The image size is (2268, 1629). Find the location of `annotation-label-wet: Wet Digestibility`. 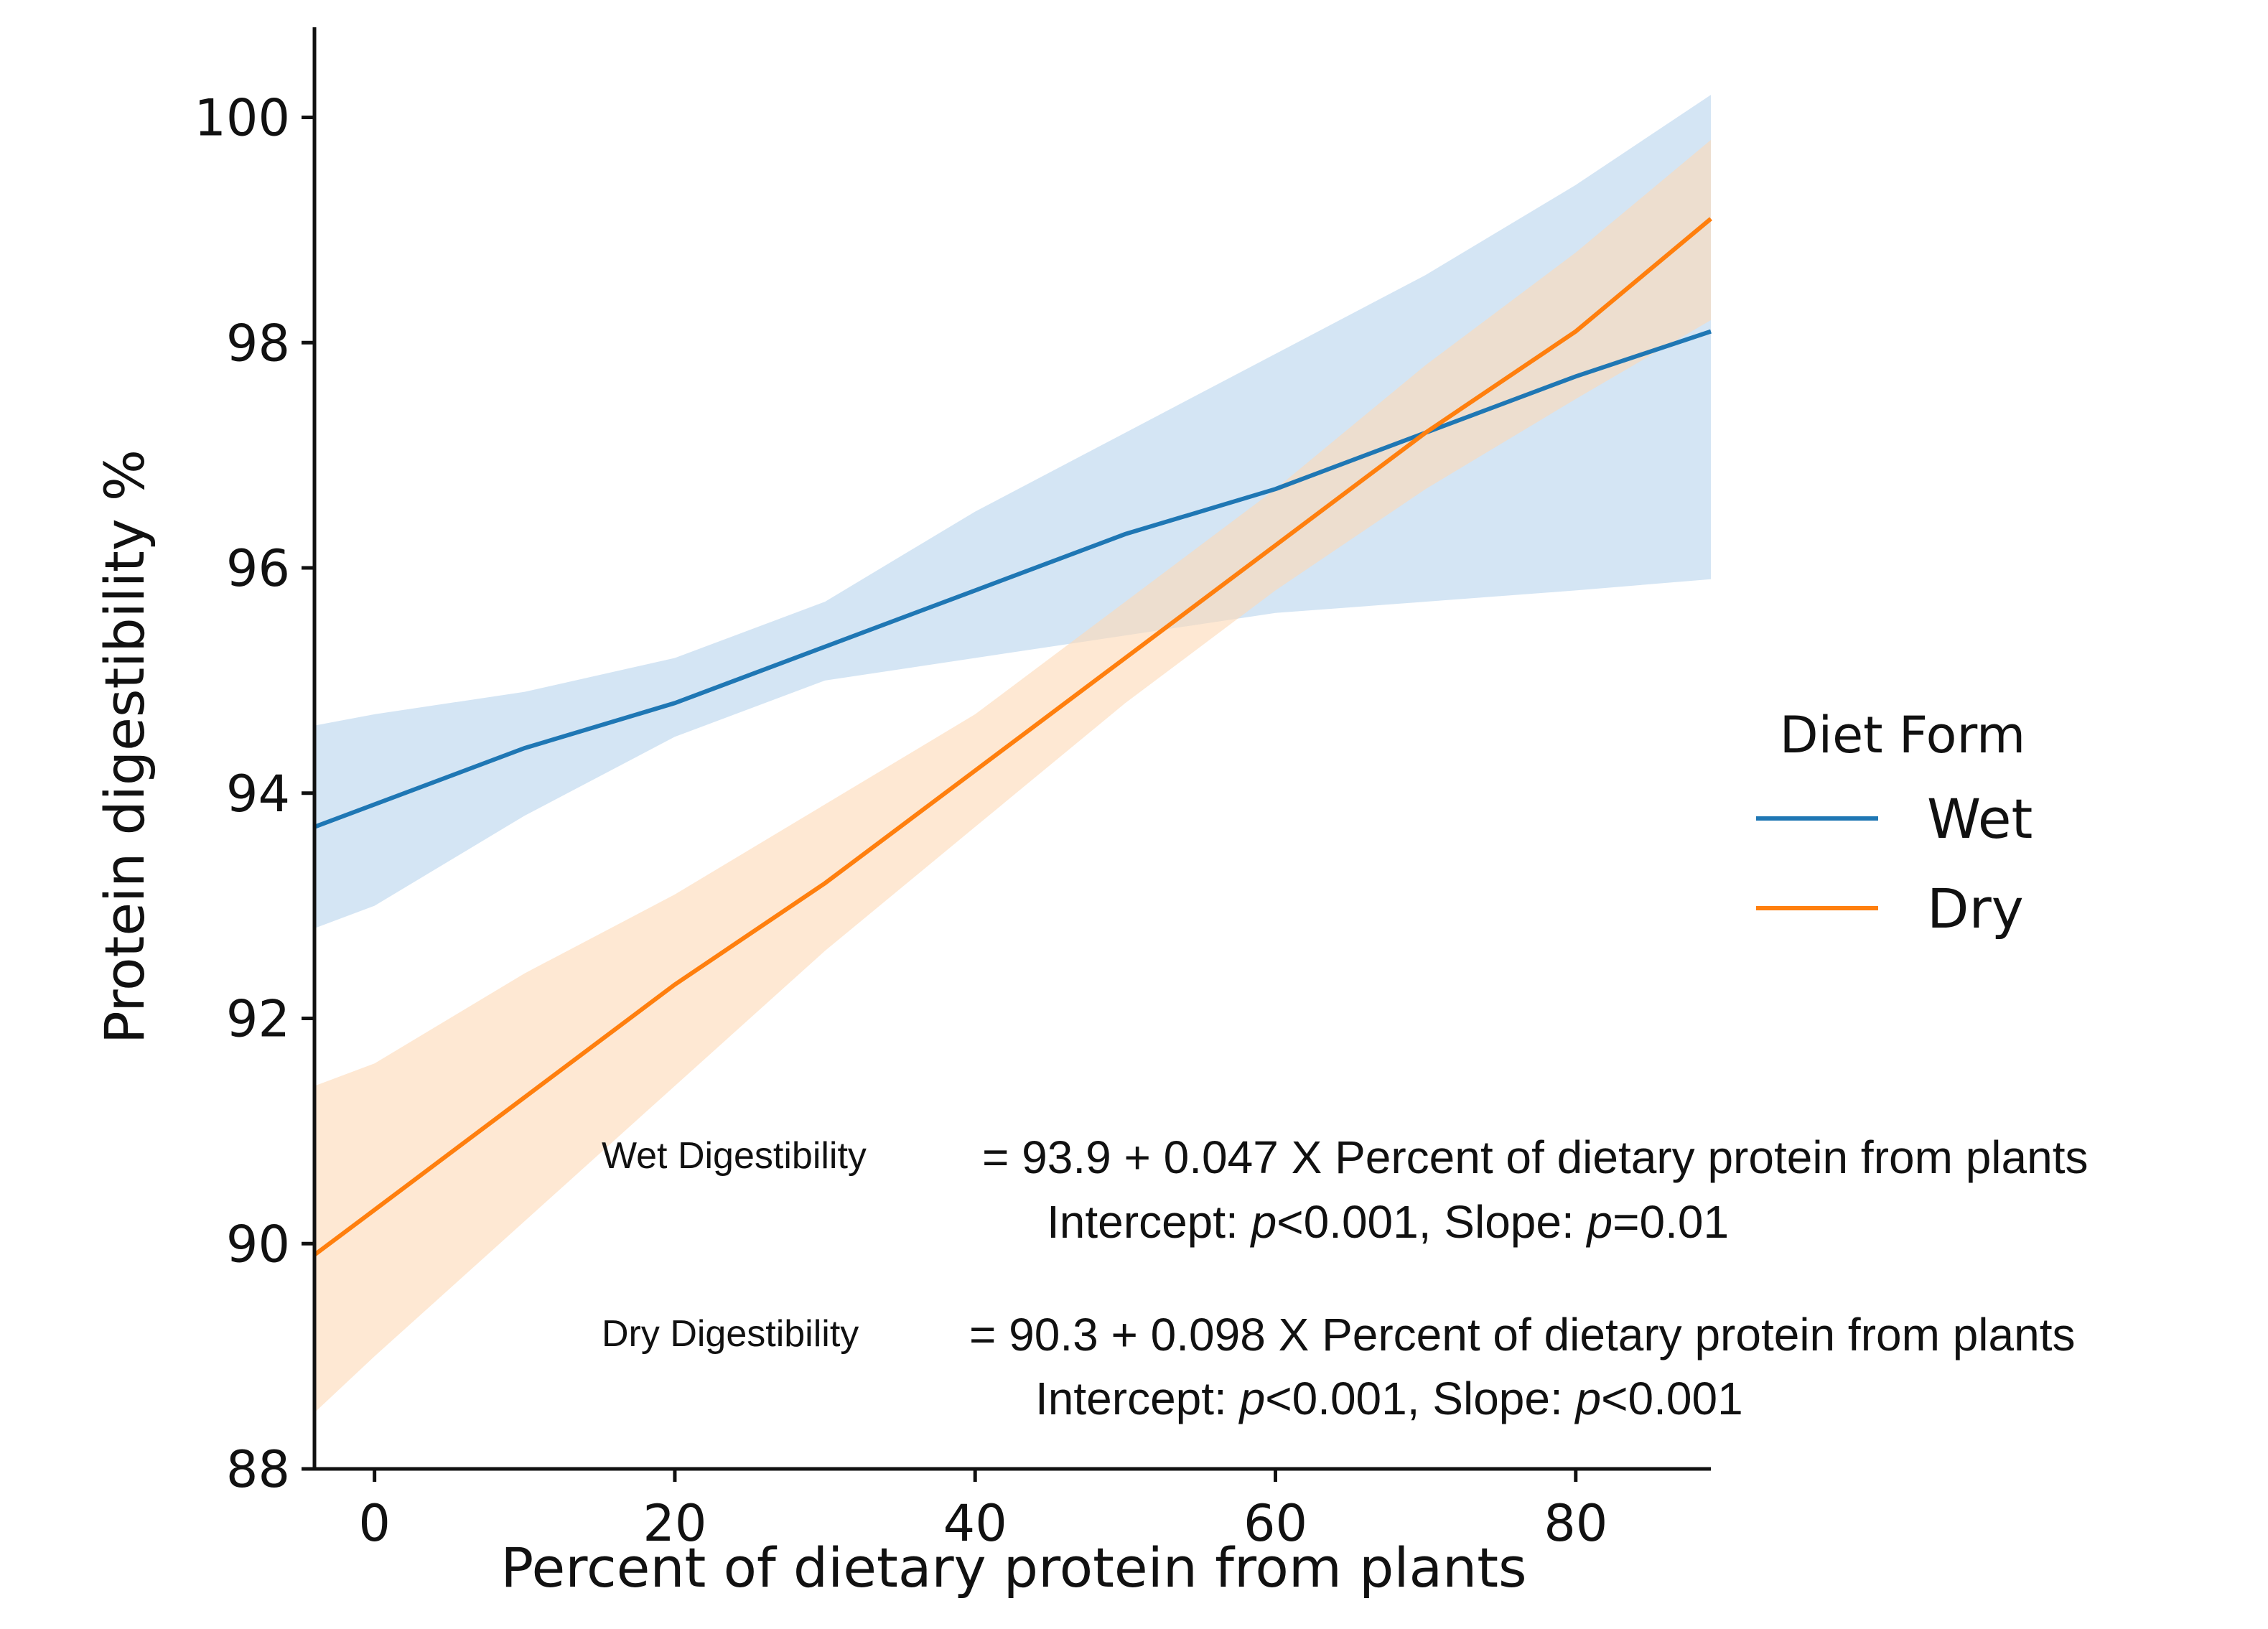

annotation-label-wet: Wet Digestibility is located at coordinates (734, 1156).